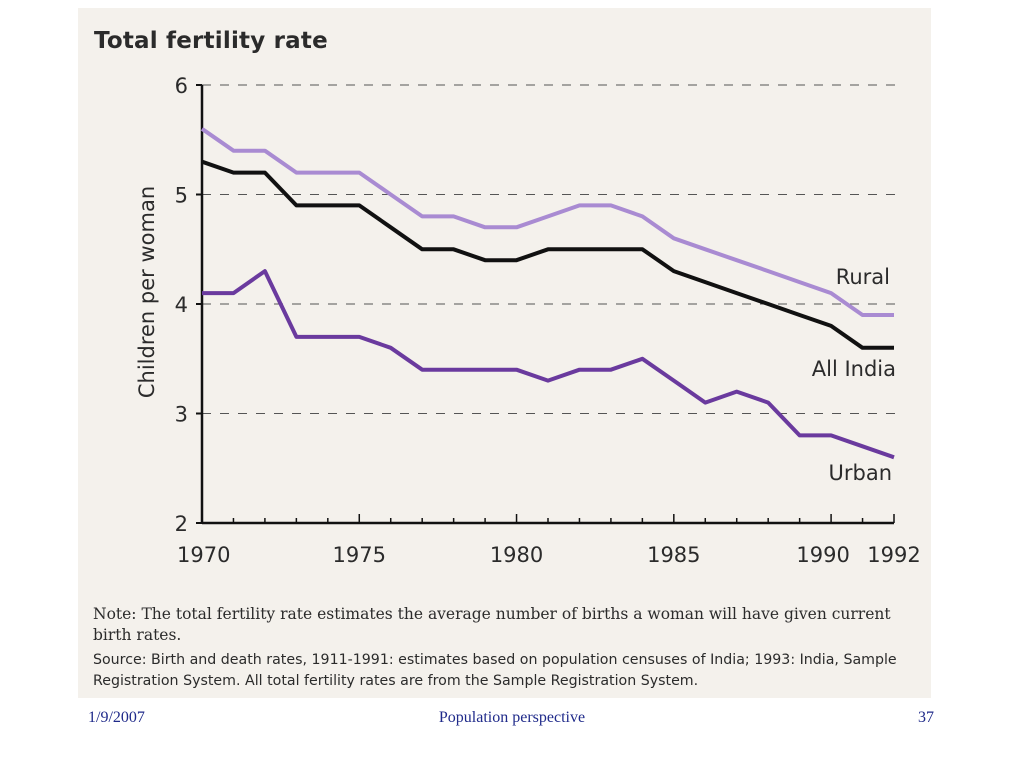 The height and width of the screenshot is (768, 1024). I want to click on y-tick-label: 2, so click(181, 524).